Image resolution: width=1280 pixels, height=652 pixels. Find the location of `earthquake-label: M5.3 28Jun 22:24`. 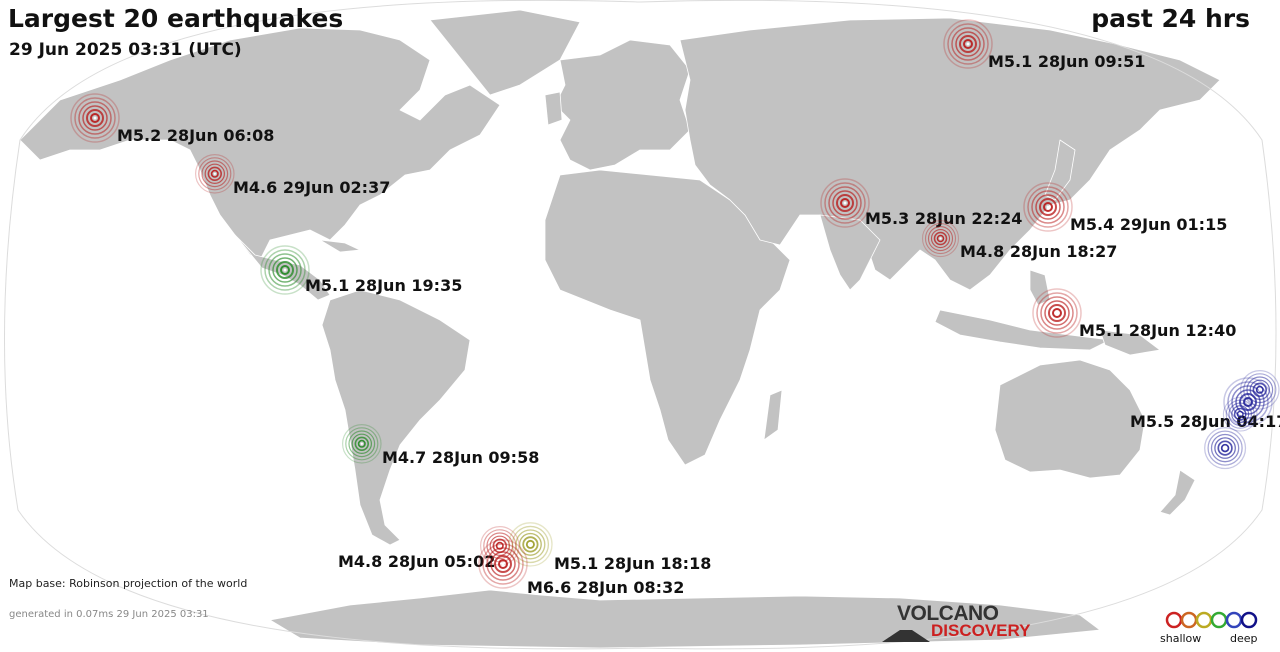

earthquake-label: M5.3 28Jun 22:24 is located at coordinates (944, 218).